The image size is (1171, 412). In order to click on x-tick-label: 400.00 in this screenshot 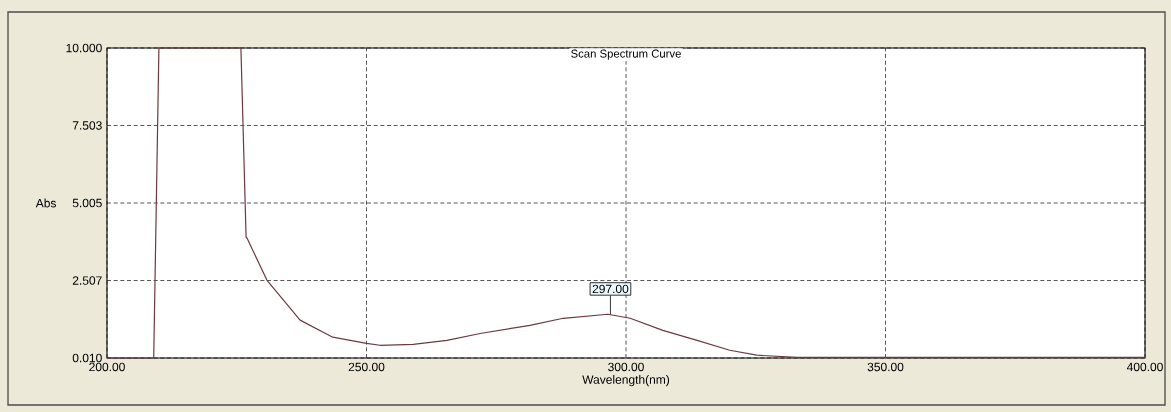, I will do `click(1144, 367)`.